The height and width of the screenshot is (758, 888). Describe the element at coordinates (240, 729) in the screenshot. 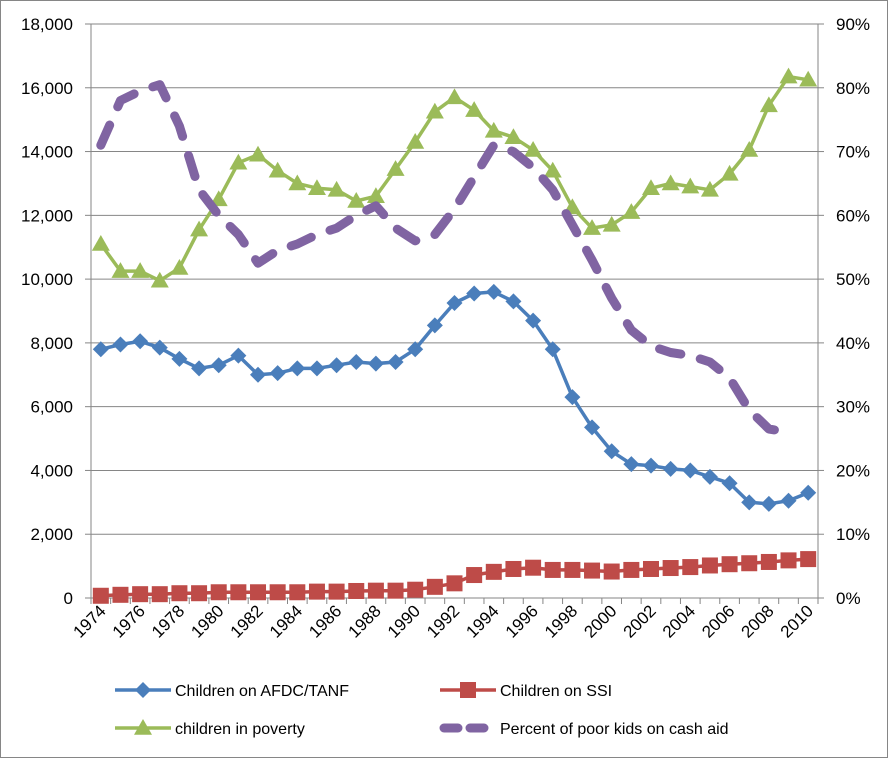

I see `legend-label: children in poverty` at that location.